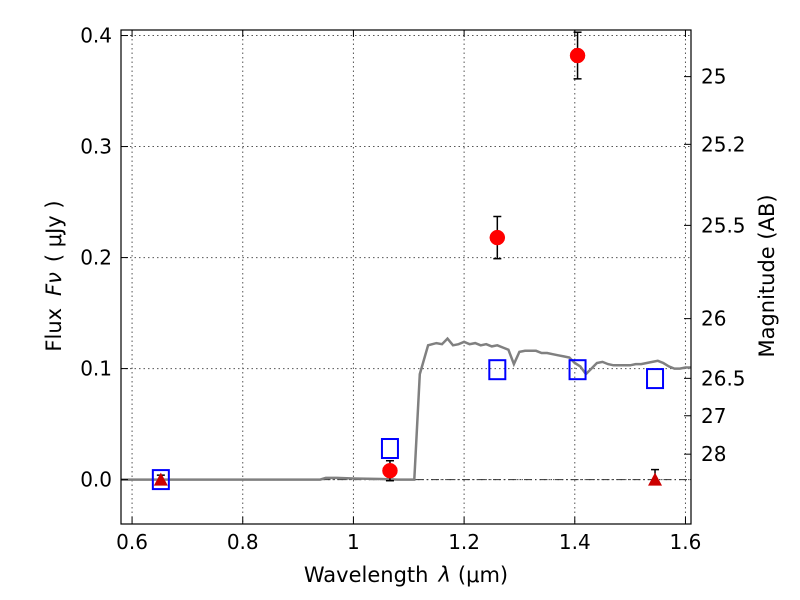  What do you see at coordinates (243, 542) in the screenshot?
I see `x-tick-label: 0.8` at bounding box center [243, 542].